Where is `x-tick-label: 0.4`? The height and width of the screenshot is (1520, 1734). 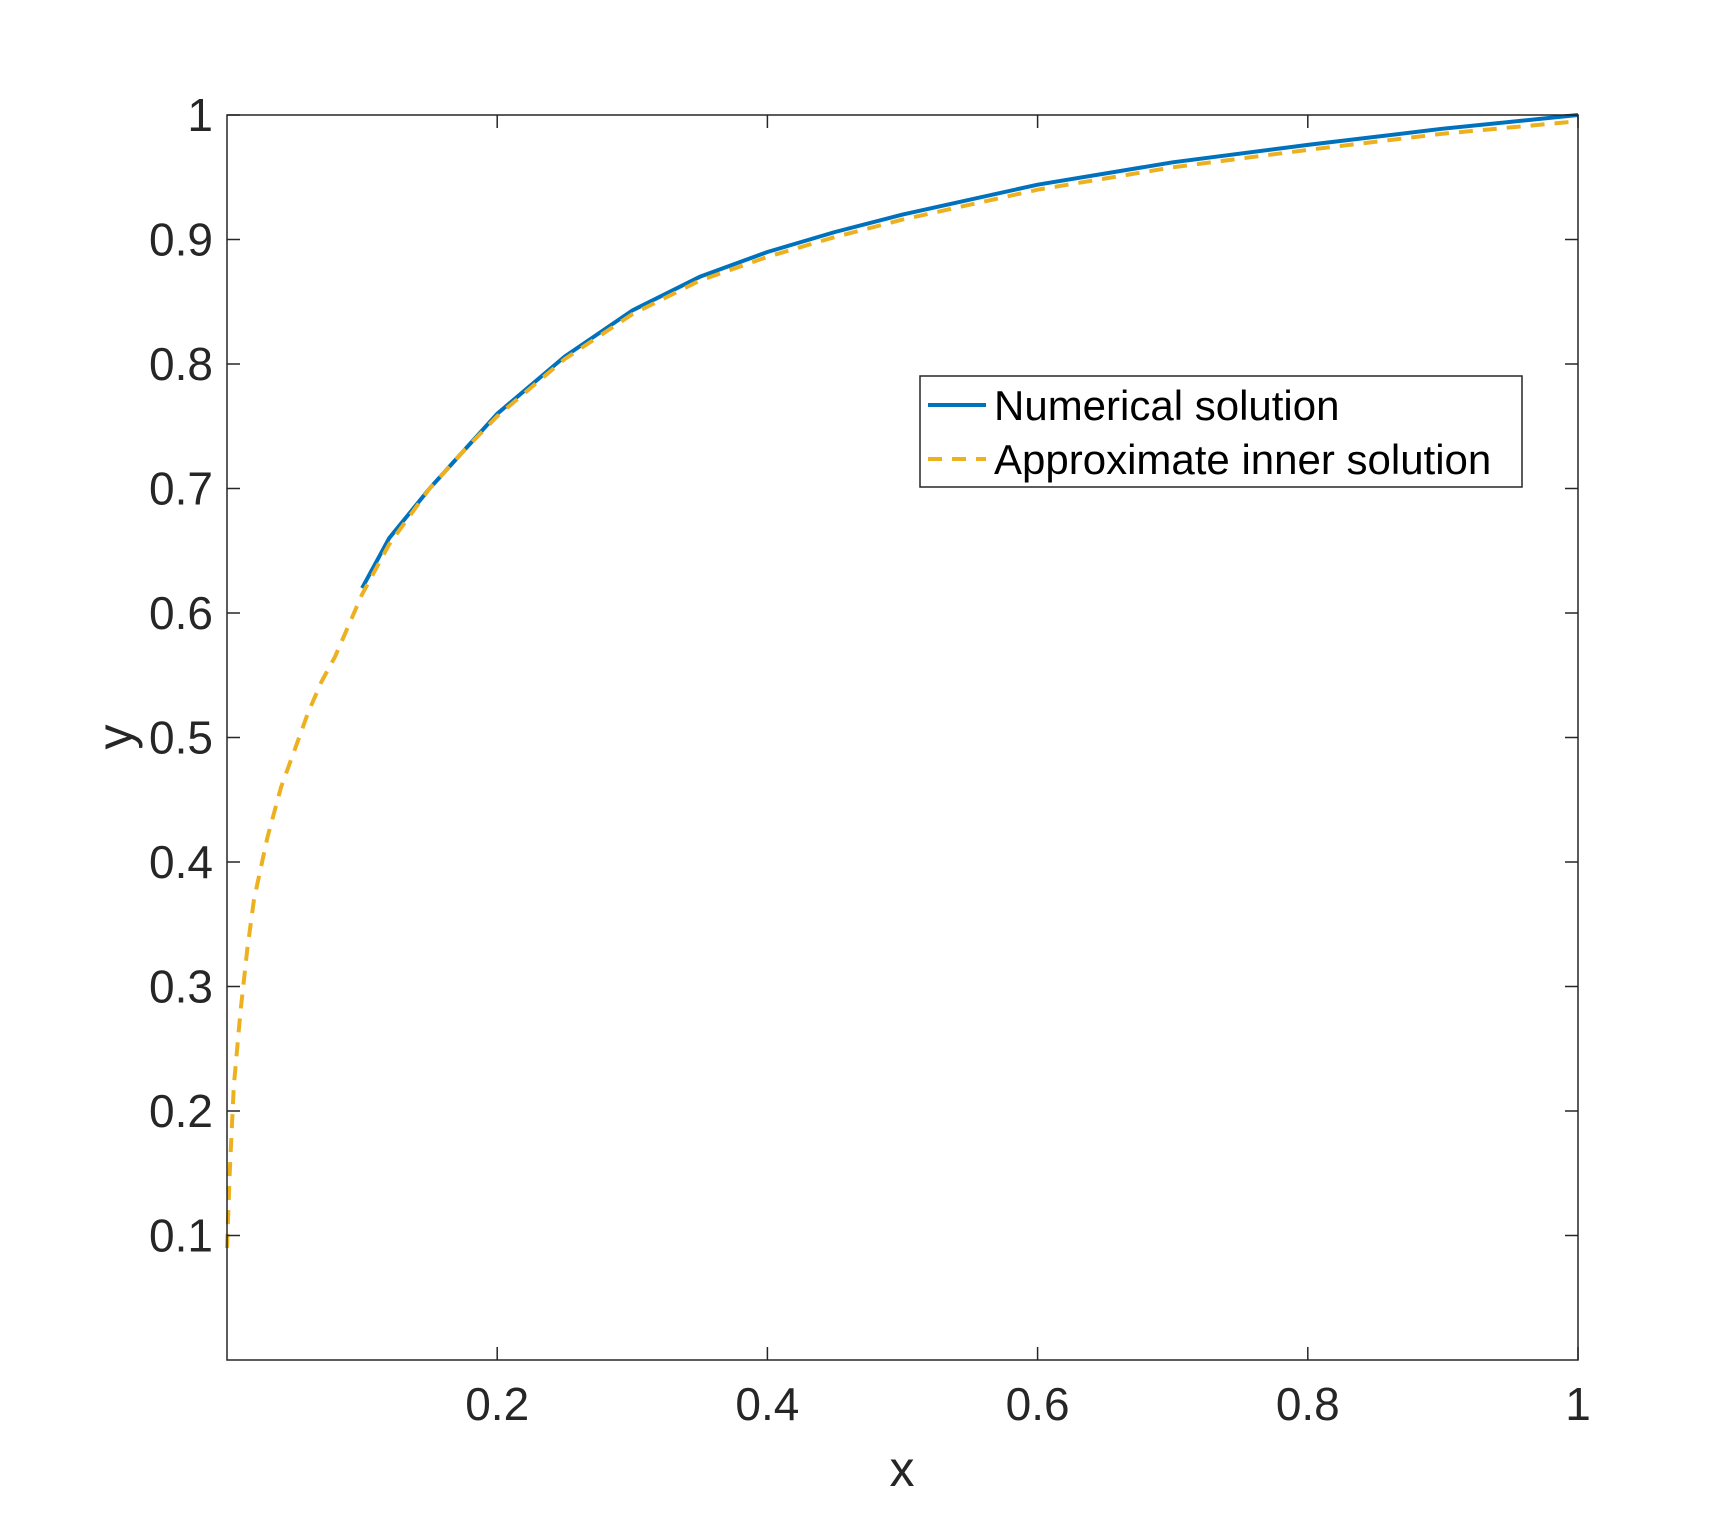
x-tick-label: 0.4 is located at coordinates (767, 1404).